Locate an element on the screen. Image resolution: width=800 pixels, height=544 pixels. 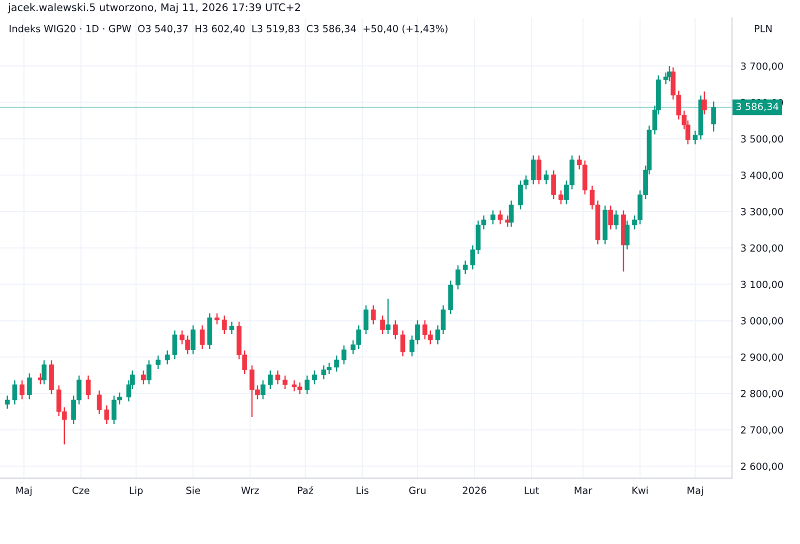
y-tick-label: 3 700,00 is located at coordinates (762, 66).